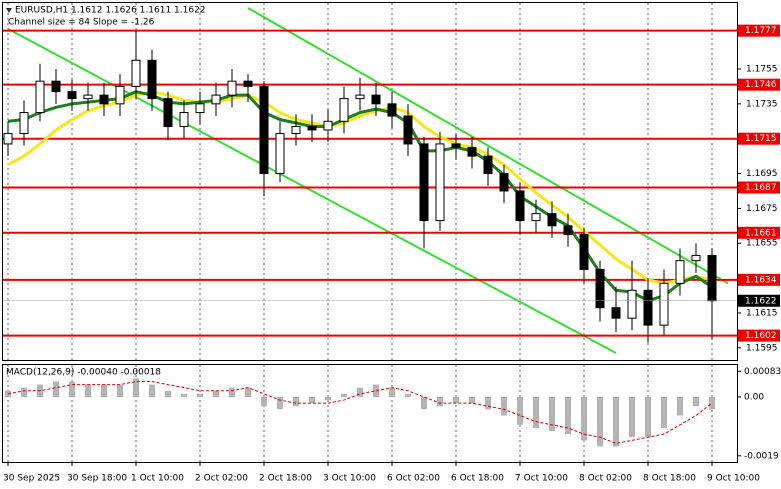 Image resolution: width=781 pixels, height=489 pixels. What do you see at coordinates (762, 348) in the screenshot?
I see `y-tick-label: 1.1595` at bounding box center [762, 348].